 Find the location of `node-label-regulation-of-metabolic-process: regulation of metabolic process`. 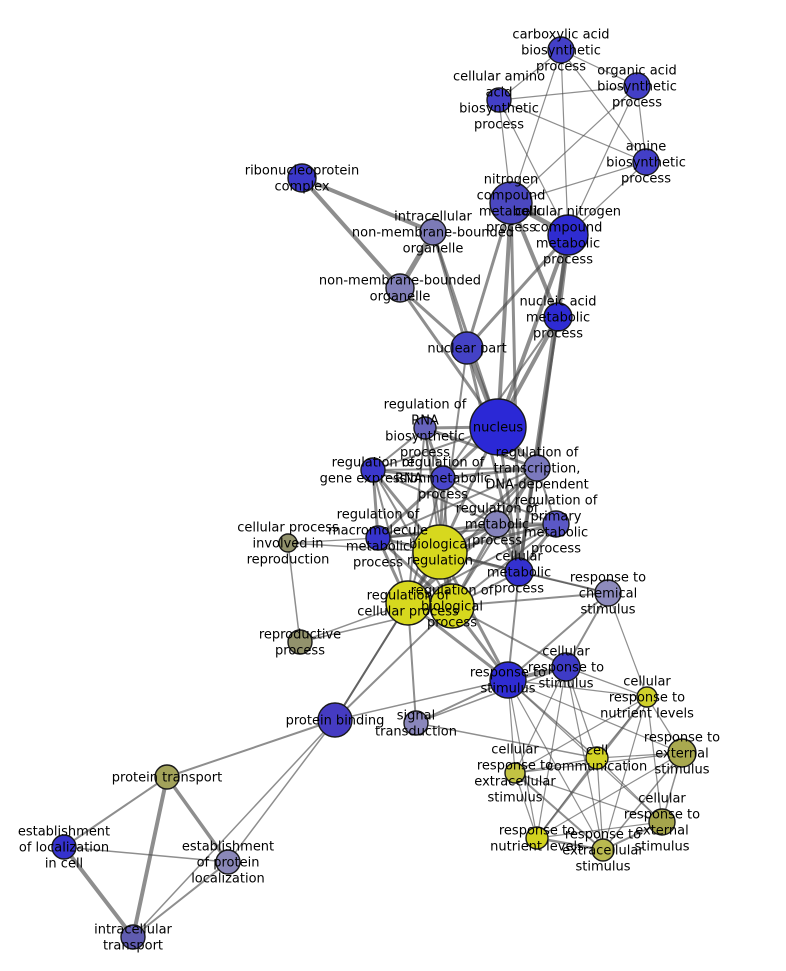

node-label-regulation-of-metabolic-process: regulation of metabolic process is located at coordinates (497, 525).